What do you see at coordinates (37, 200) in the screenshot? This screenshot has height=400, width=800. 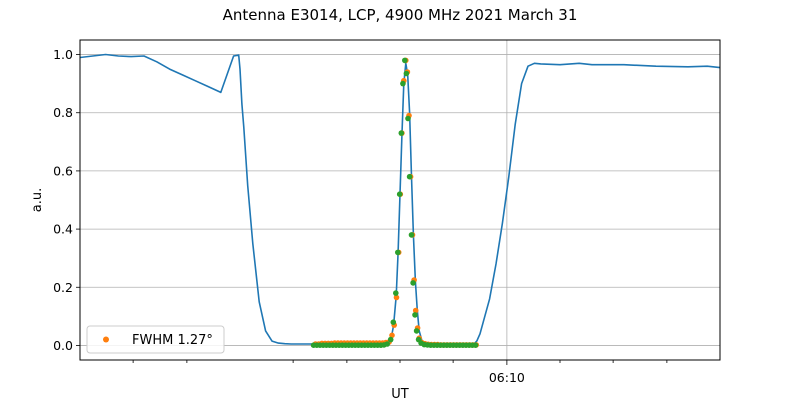 I see `y-axis-label: a.u.` at bounding box center [37, 200].